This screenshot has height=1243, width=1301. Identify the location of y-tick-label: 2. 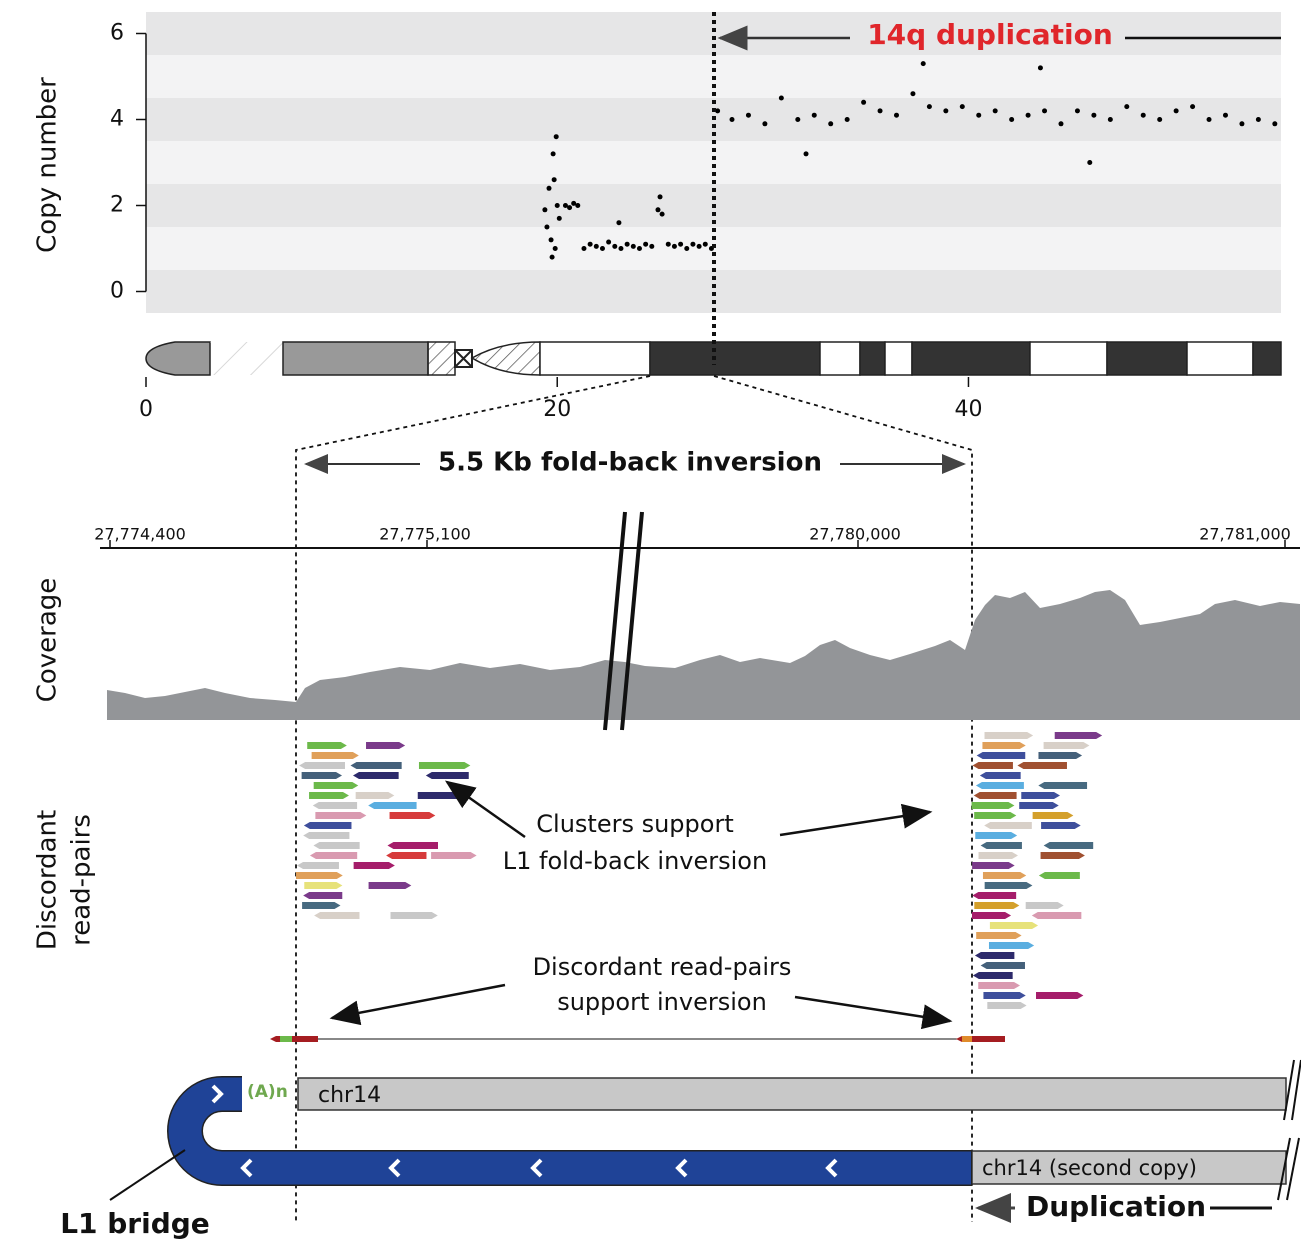
(117, 205).